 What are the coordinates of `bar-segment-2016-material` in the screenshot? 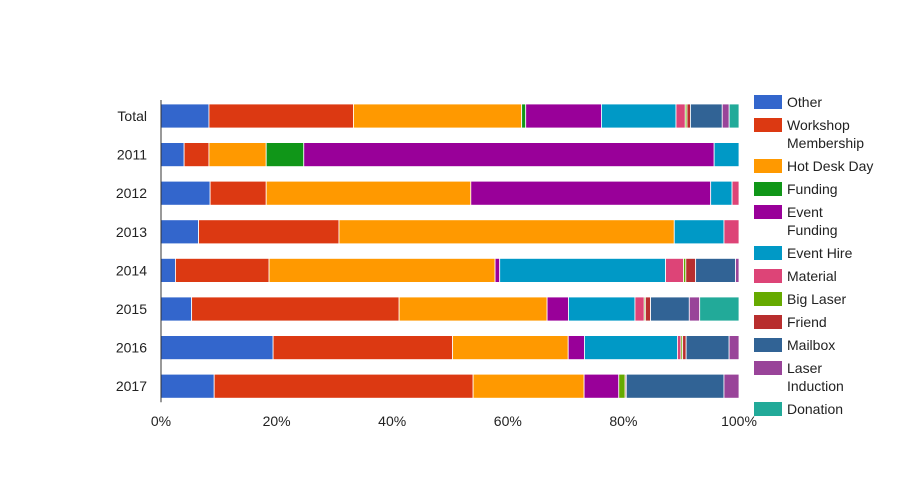 It's located at (679, 348).